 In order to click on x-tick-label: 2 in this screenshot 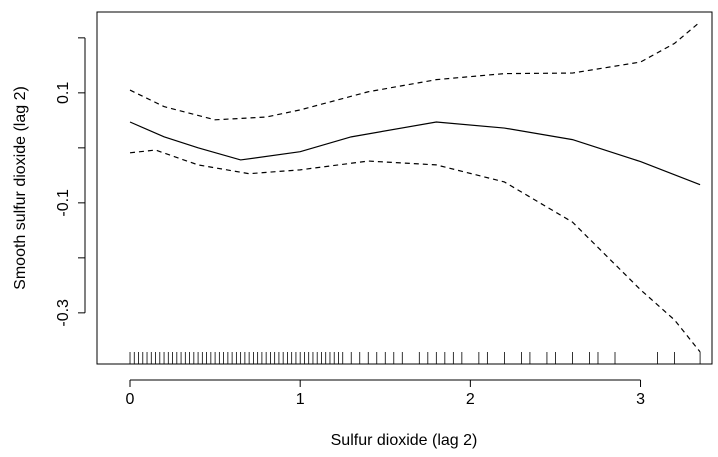, I will do `click(470, 399)`.